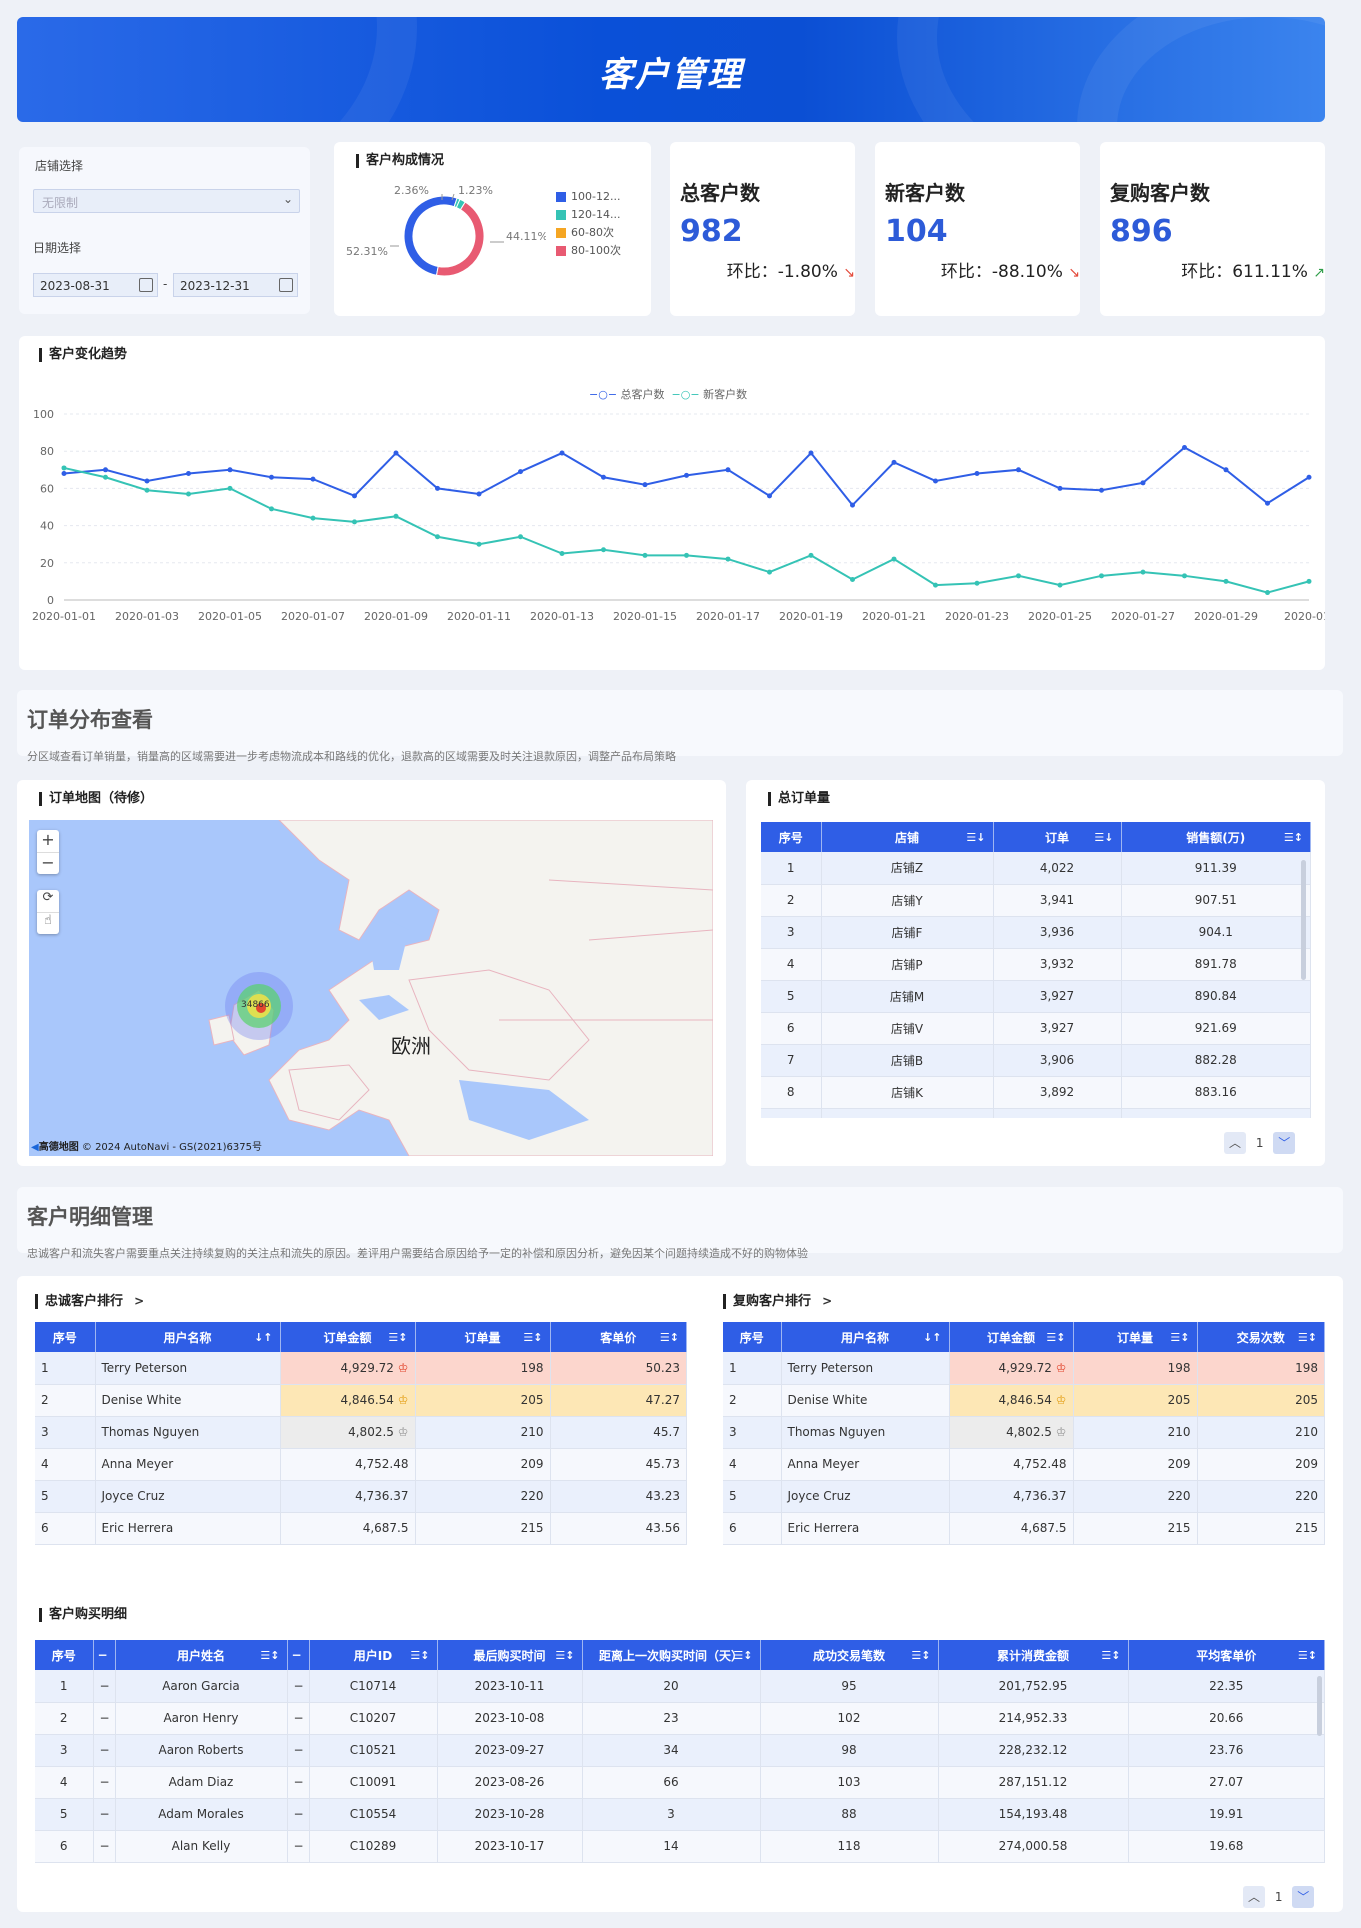 This screenshot has height=1928, width=1361. Describe the element at coordinates (1024, 1432) in the screenshot. I see `table-row: 3 Thomas Nguyen 4,802.5 ♔ 210 210` at that location.